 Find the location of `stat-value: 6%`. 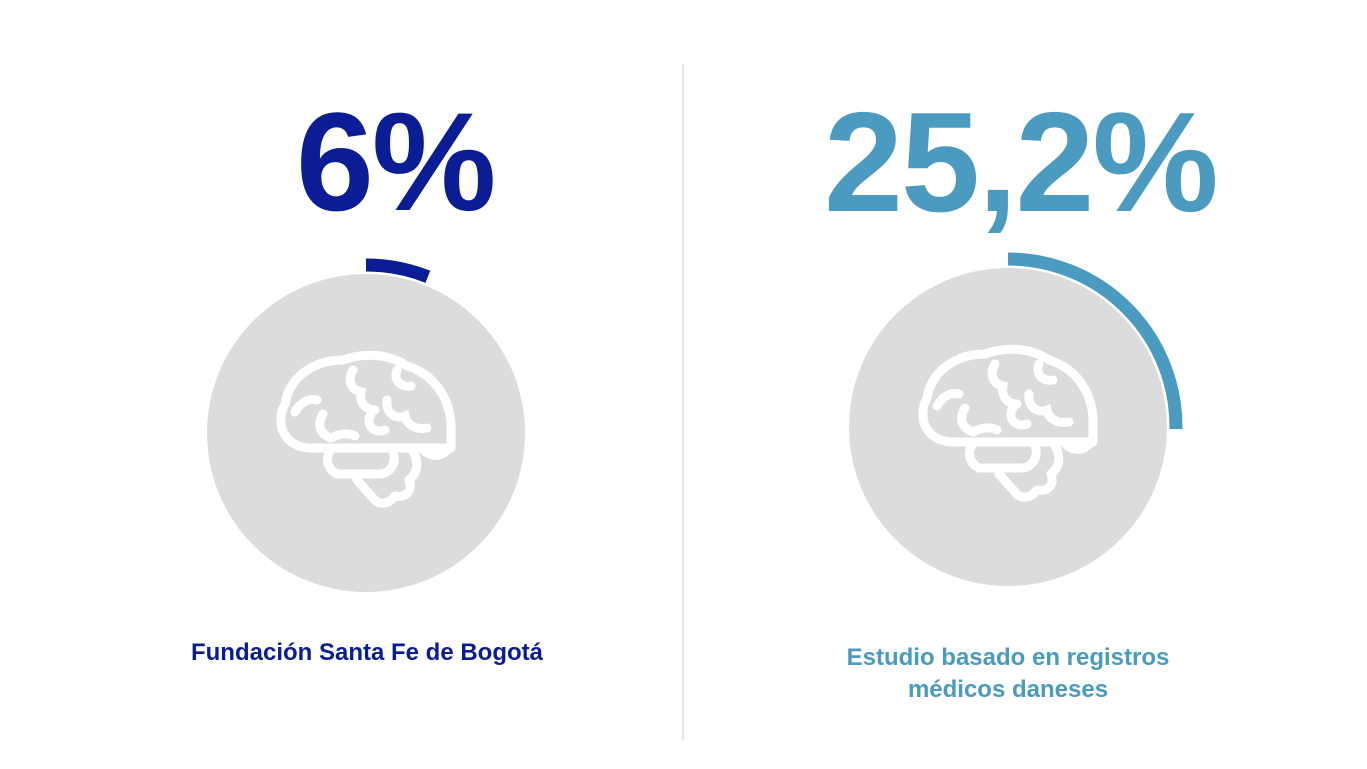

stat-value: 6% is located at coordinates (396, 161).